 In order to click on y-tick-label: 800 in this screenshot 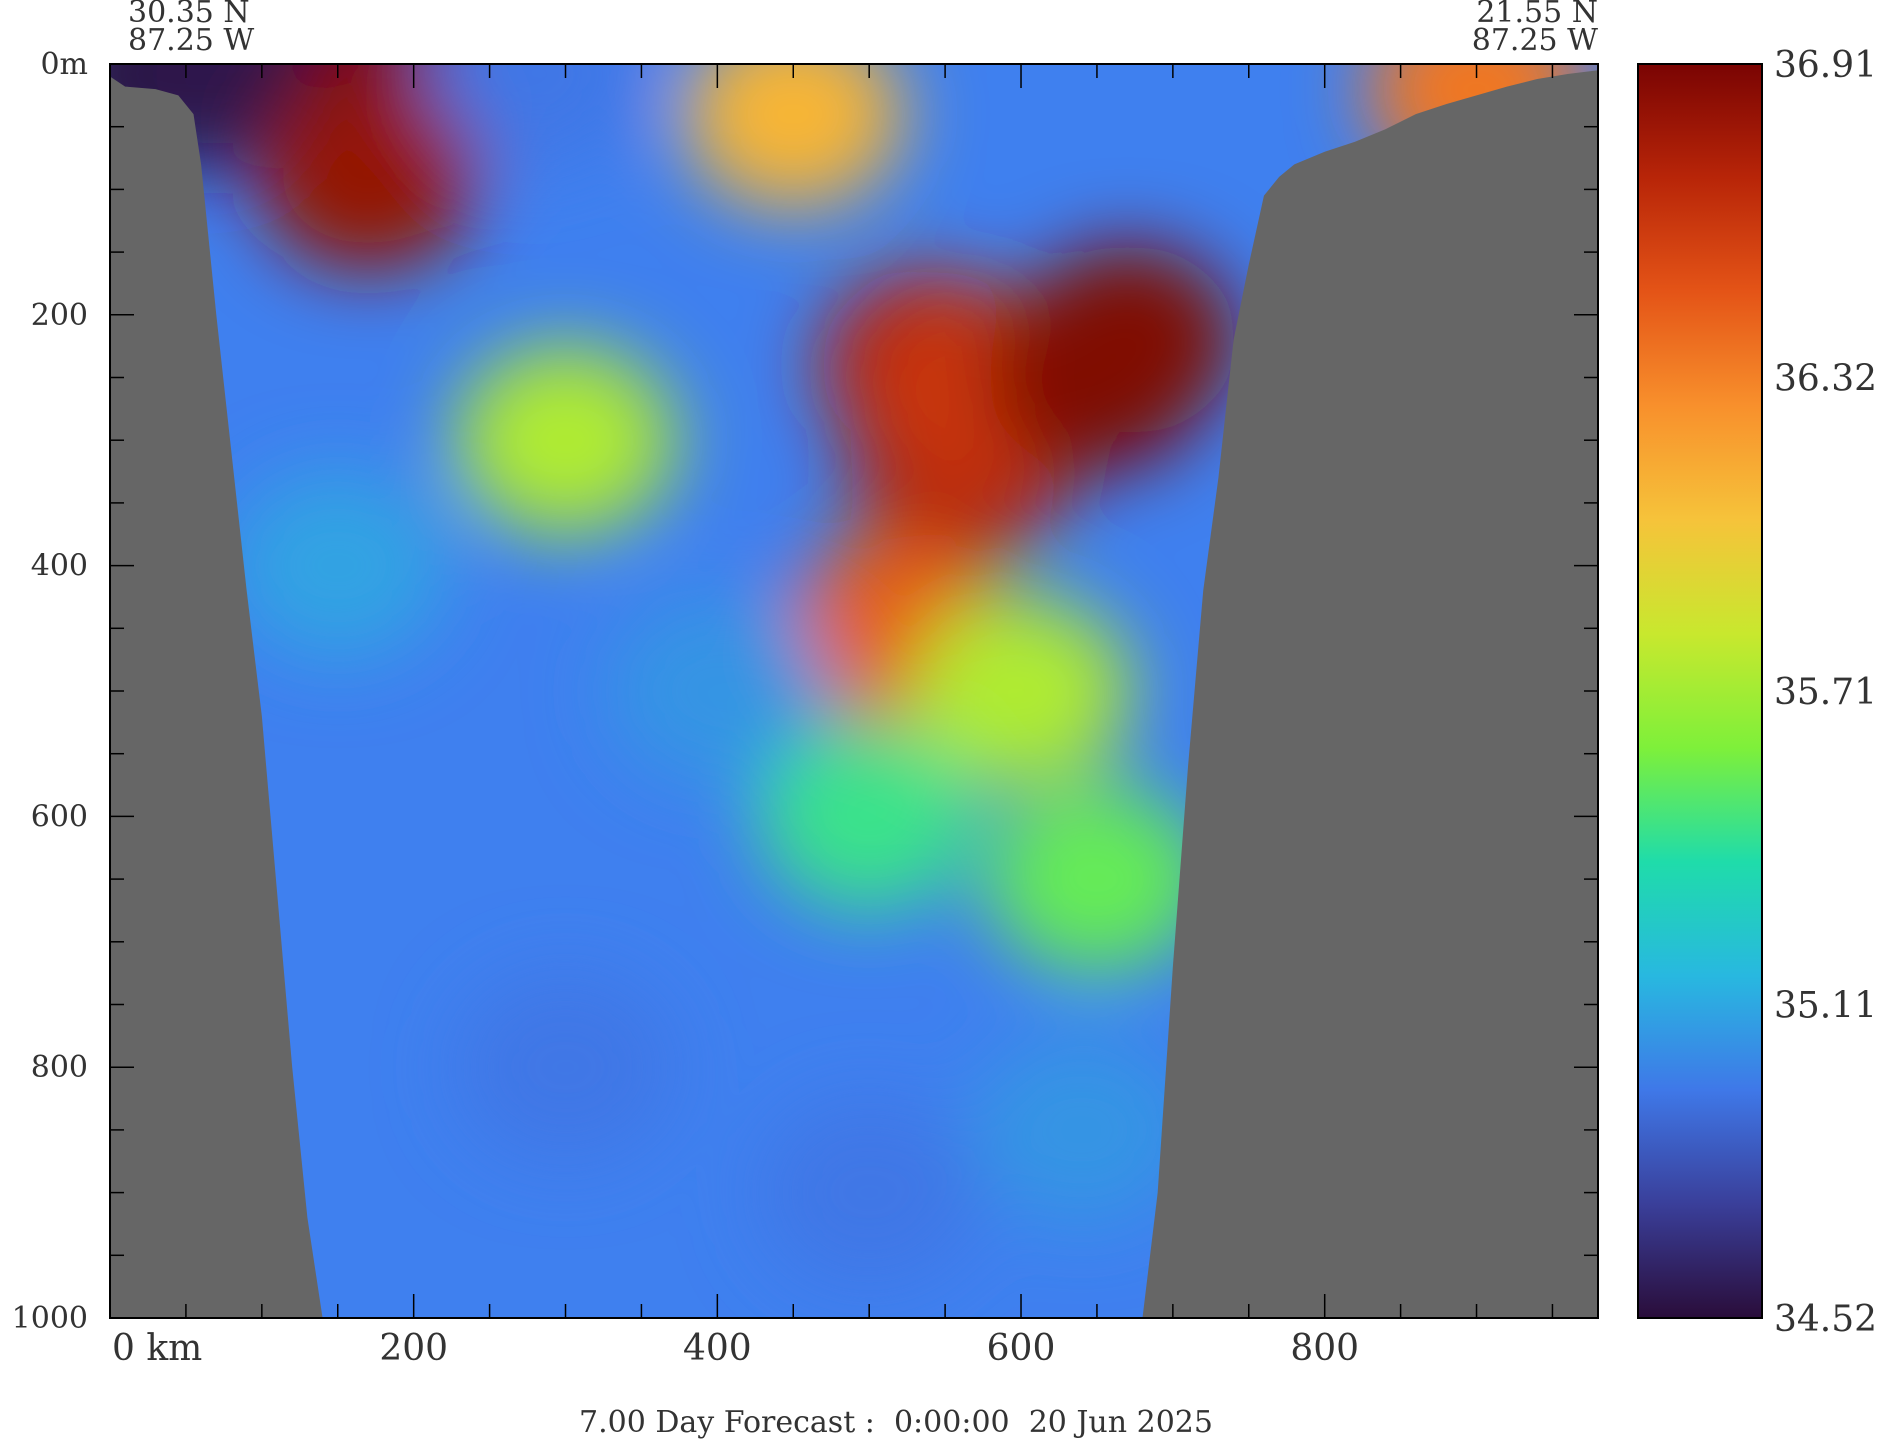, I will do `click(59, 1067)`.